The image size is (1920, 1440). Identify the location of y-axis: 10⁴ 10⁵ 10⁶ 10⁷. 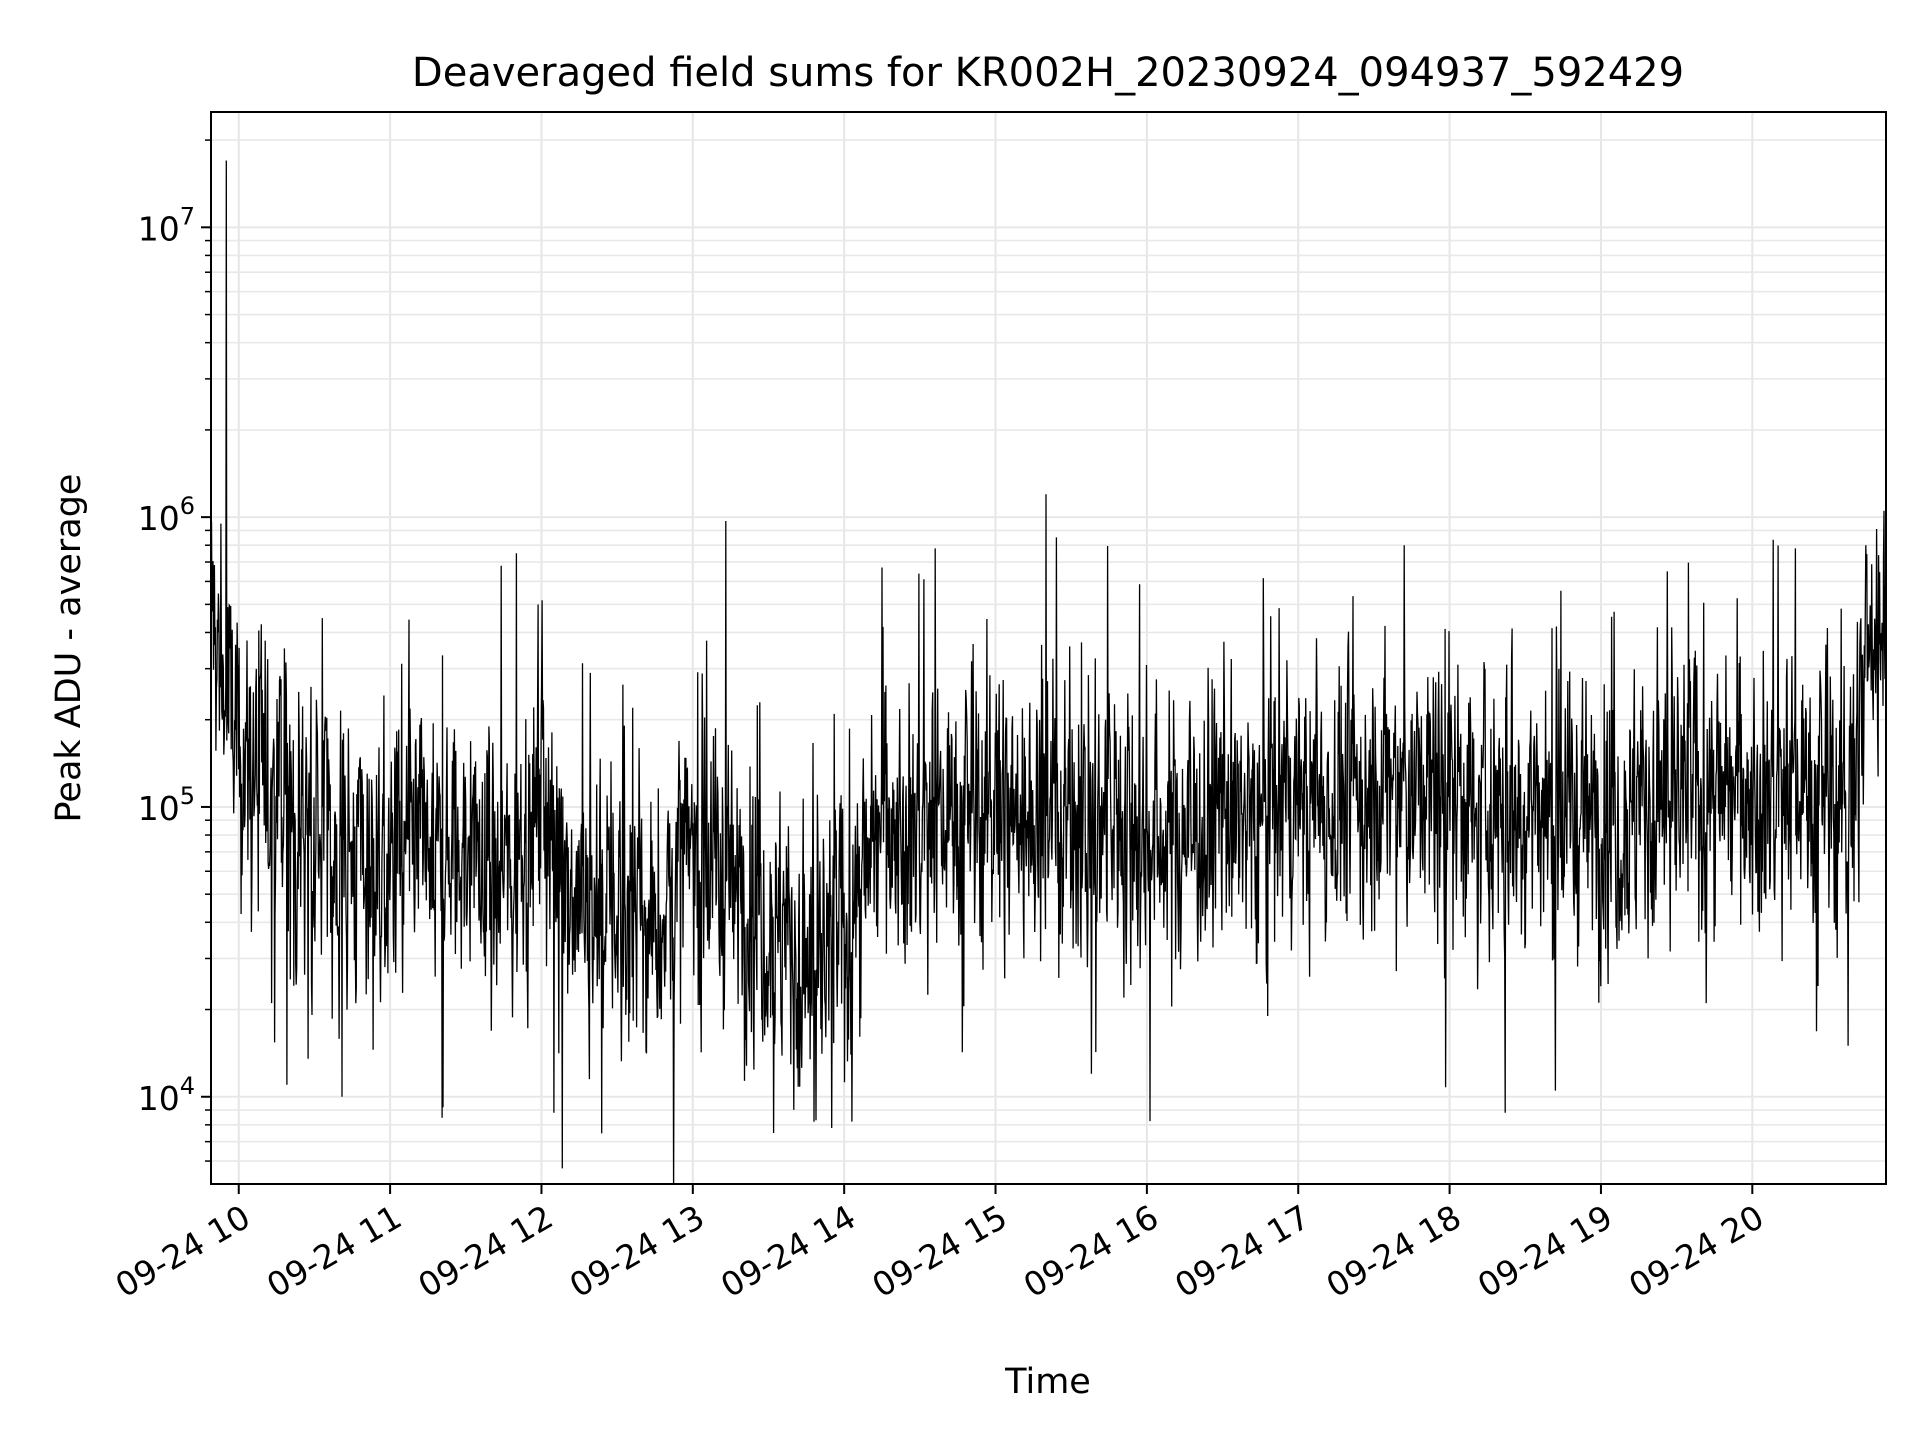
(174, 650).